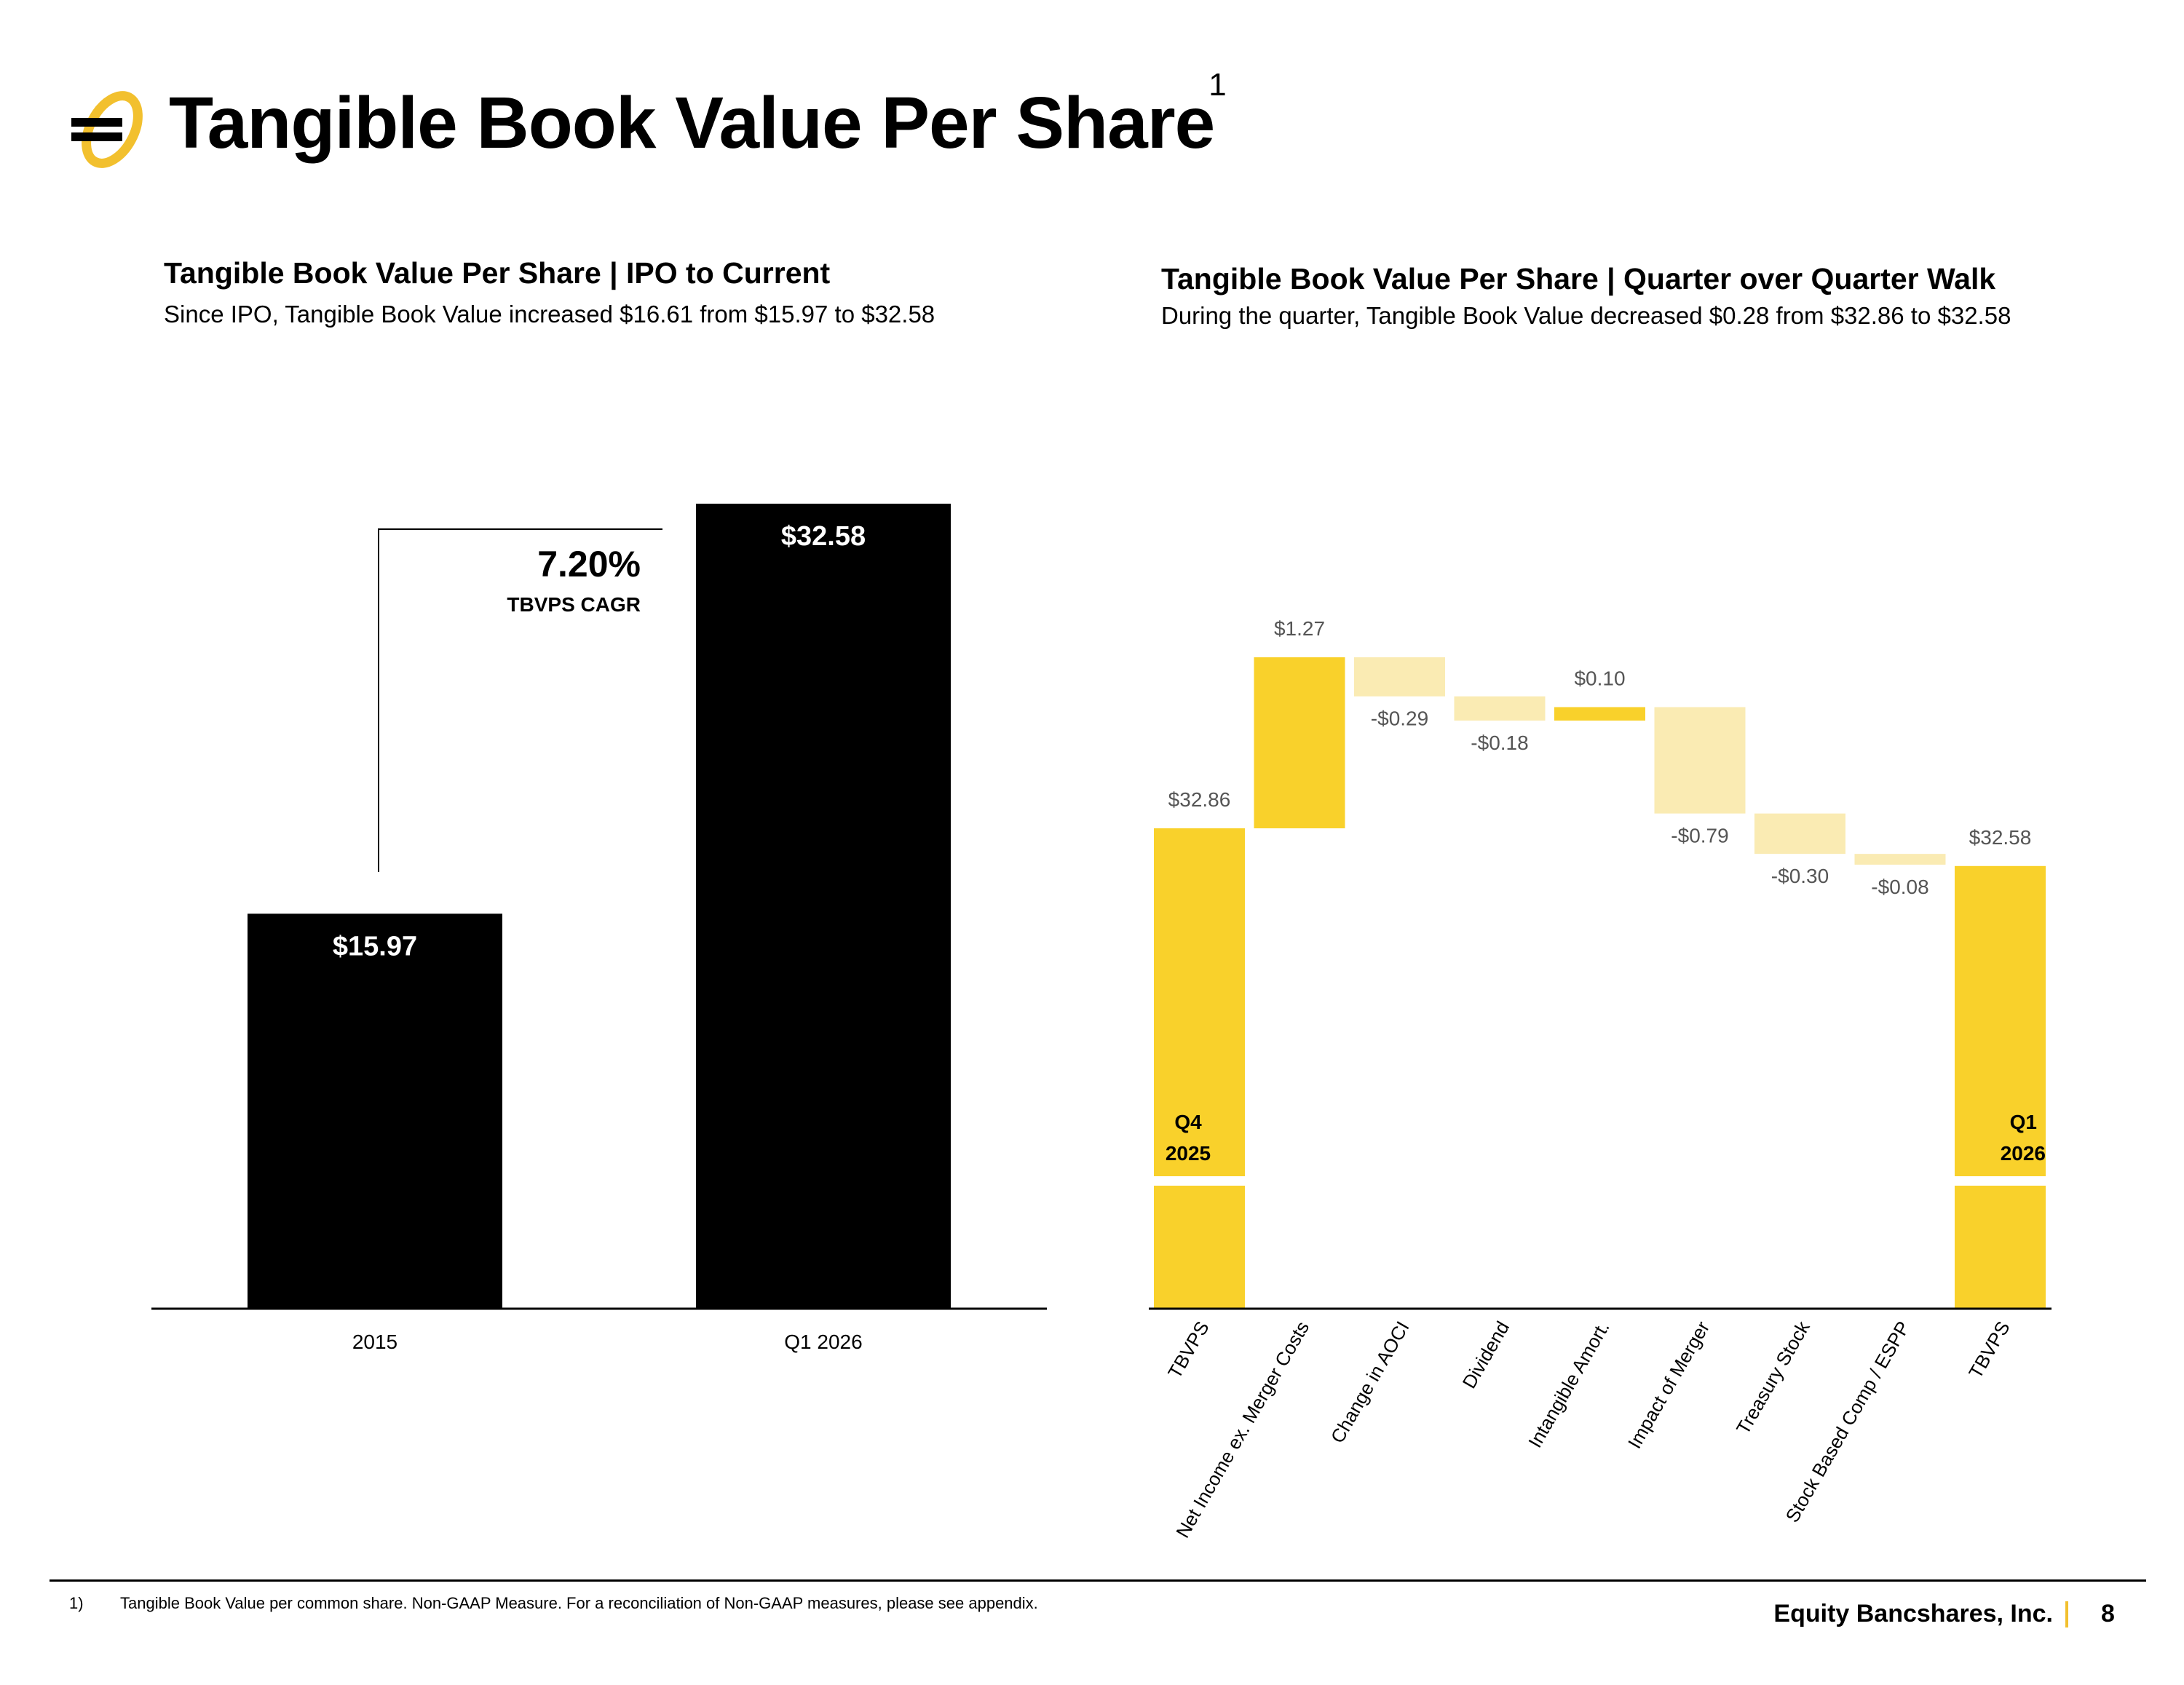 Image resolution: width=2184 pixels, height=1685 pixels. I want to click on category-label: Change in AOCI, so click(1370, 1382).